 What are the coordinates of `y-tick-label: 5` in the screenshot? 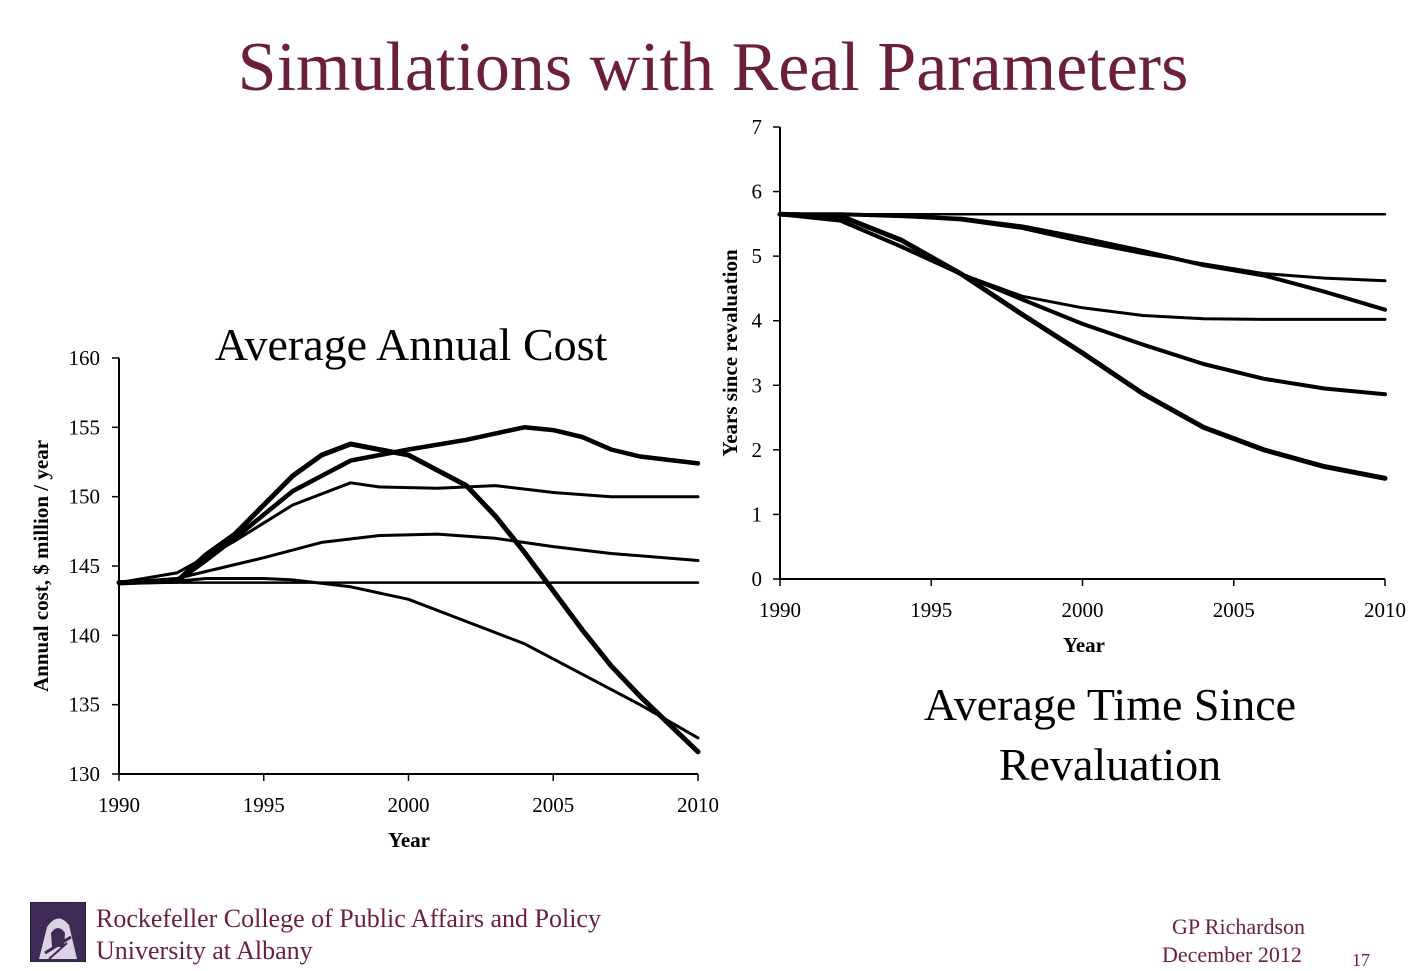 It's located at (757, 256).